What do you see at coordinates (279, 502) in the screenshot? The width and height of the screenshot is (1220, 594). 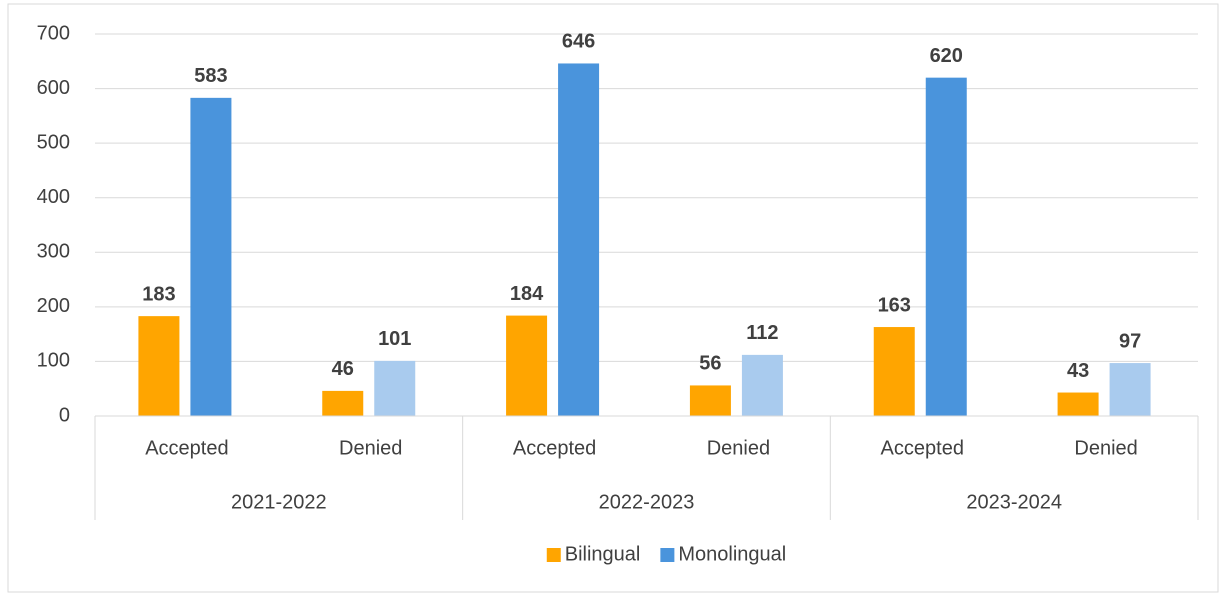 I see `group-label: 2021-2022` at bounding box center [279, 502].